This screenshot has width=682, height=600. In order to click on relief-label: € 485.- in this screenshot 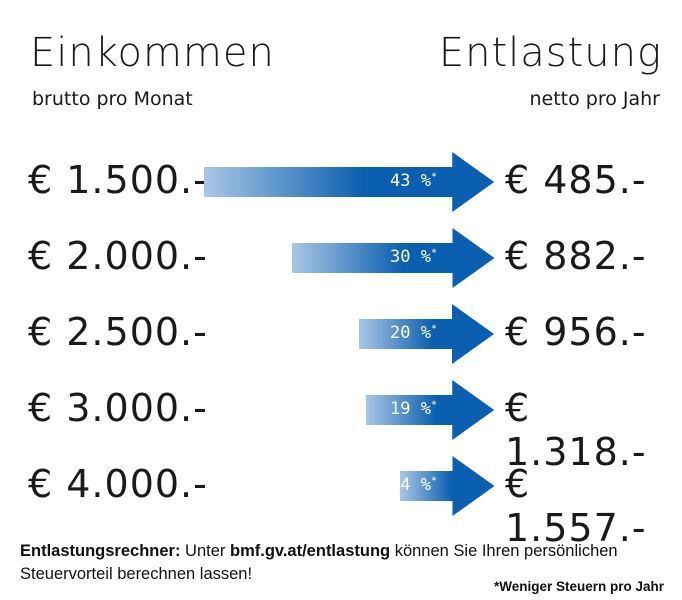, I will do `click(576, 180)`.